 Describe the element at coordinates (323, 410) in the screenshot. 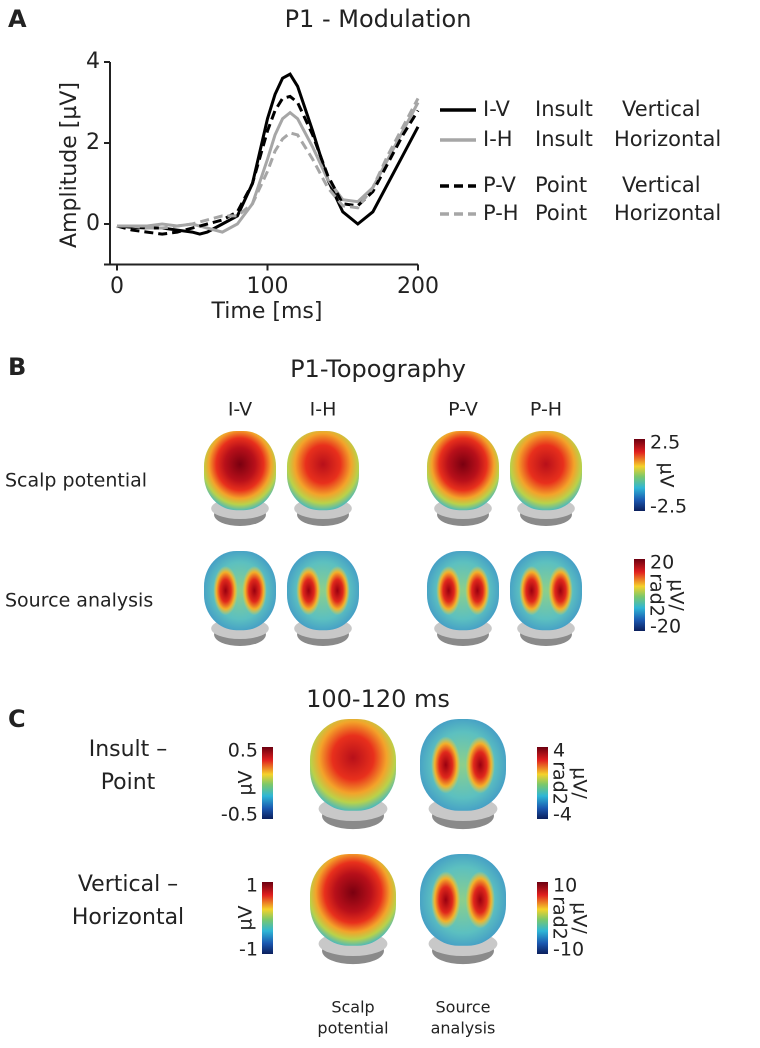

I see `column-label: I-H` at that location.